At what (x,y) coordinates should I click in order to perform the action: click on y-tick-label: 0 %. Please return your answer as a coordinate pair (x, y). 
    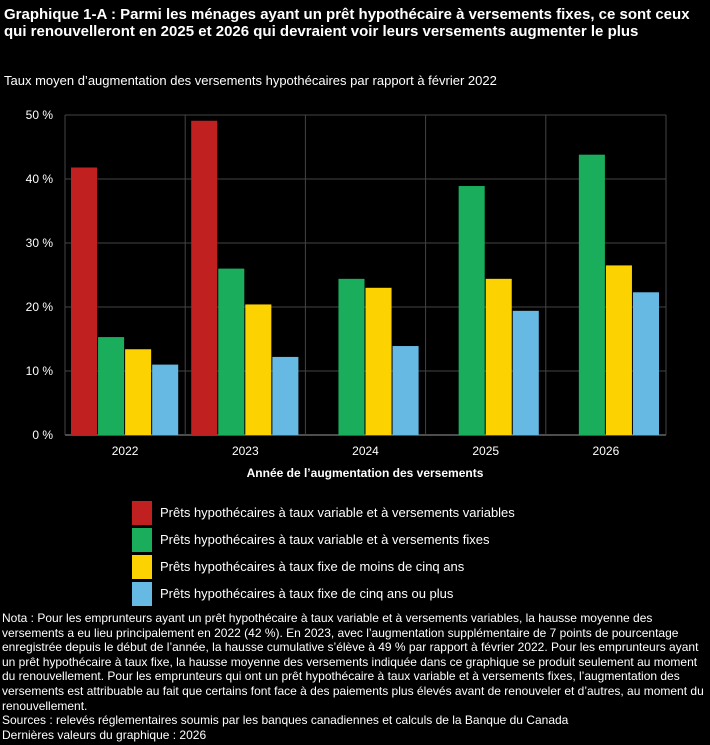
    Looking at the image, I should click on (42, 435).